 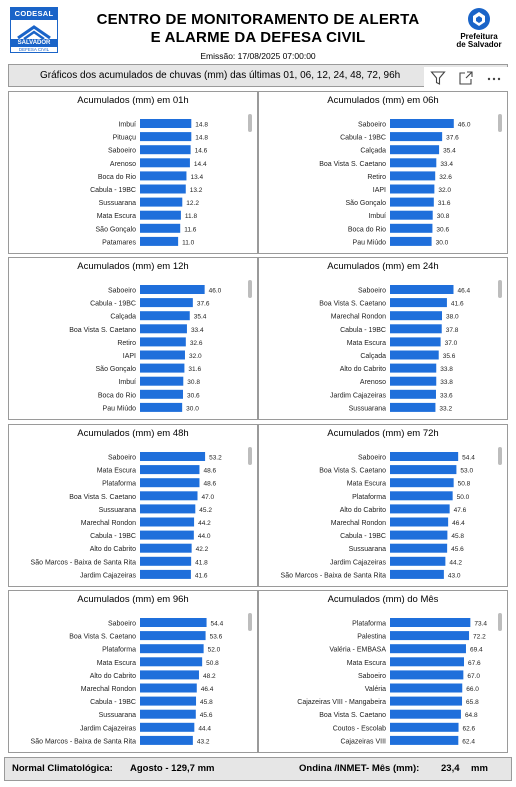 I want to click on category-label: Mata Escura, so click(x=116, y=663).